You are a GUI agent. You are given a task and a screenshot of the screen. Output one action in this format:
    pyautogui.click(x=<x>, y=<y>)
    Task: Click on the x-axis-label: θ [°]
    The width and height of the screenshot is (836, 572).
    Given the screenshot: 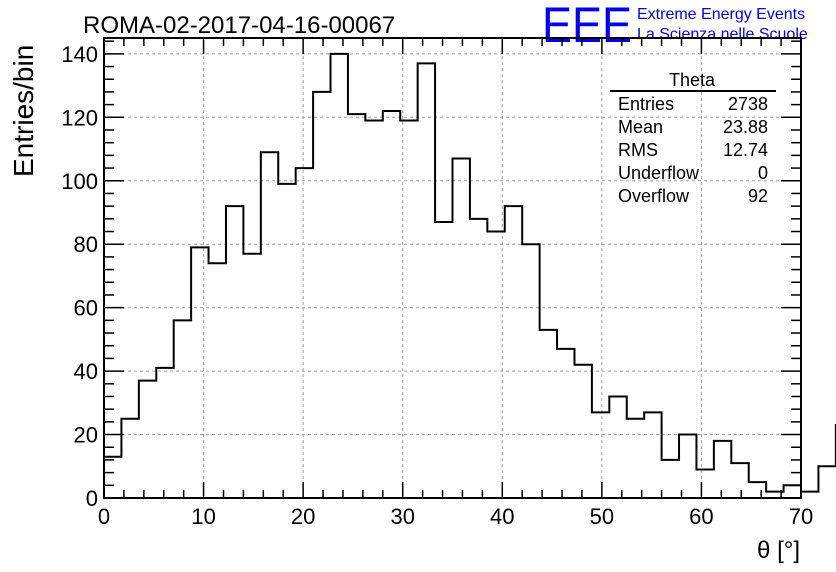 What is the action you would take?
    pyautogui.click(x=778, y=550)
    